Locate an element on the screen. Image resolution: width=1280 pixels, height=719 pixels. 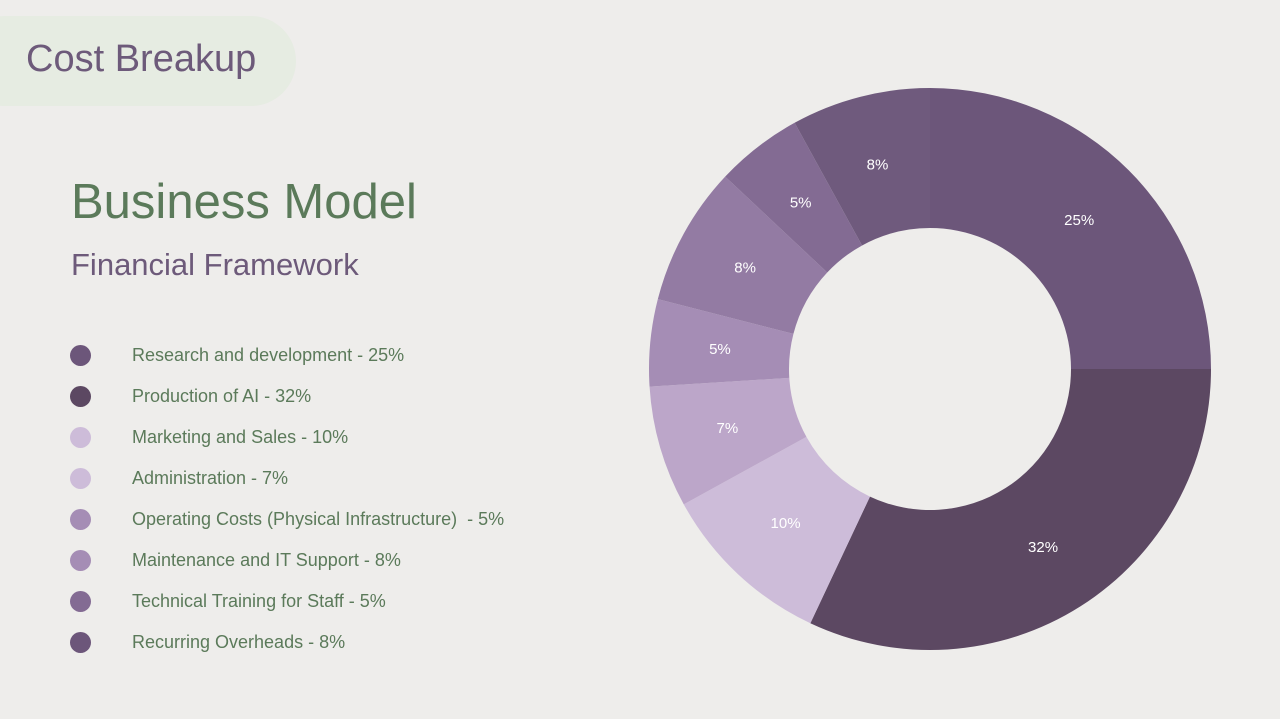
slice-label: 10% is located at coordinates (786, 523).